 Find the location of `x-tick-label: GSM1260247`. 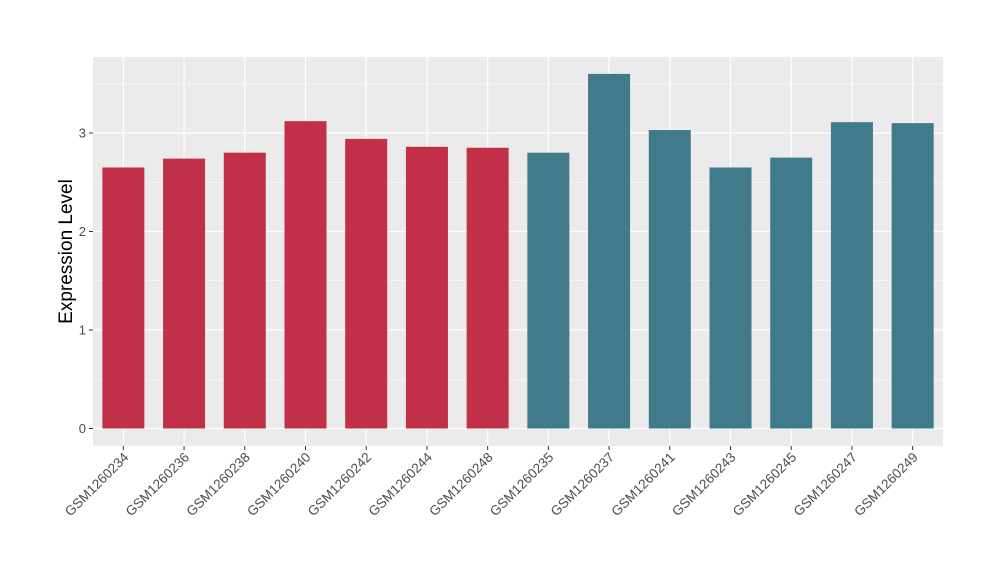

x-tick-label: GSM1260247 is located at coordinates (826, 485).